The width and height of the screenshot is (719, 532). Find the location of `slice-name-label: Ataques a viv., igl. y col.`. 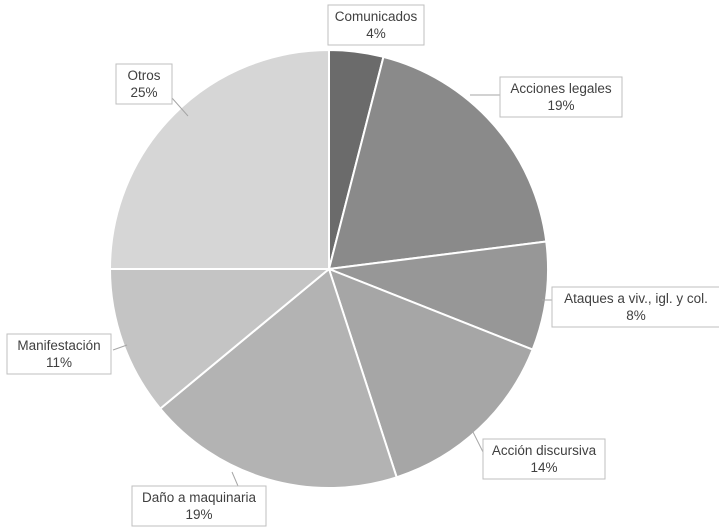

slice-name-label: Ataques a viv., igl. y col. is located at coordinates (636, 298).